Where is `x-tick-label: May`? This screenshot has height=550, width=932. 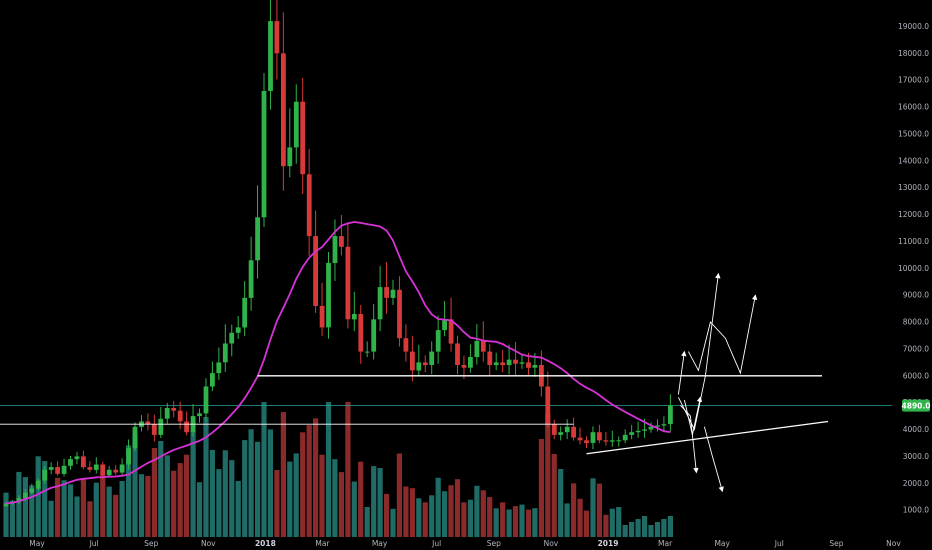
x-tick-label: May is located at coordinates (37, 543).